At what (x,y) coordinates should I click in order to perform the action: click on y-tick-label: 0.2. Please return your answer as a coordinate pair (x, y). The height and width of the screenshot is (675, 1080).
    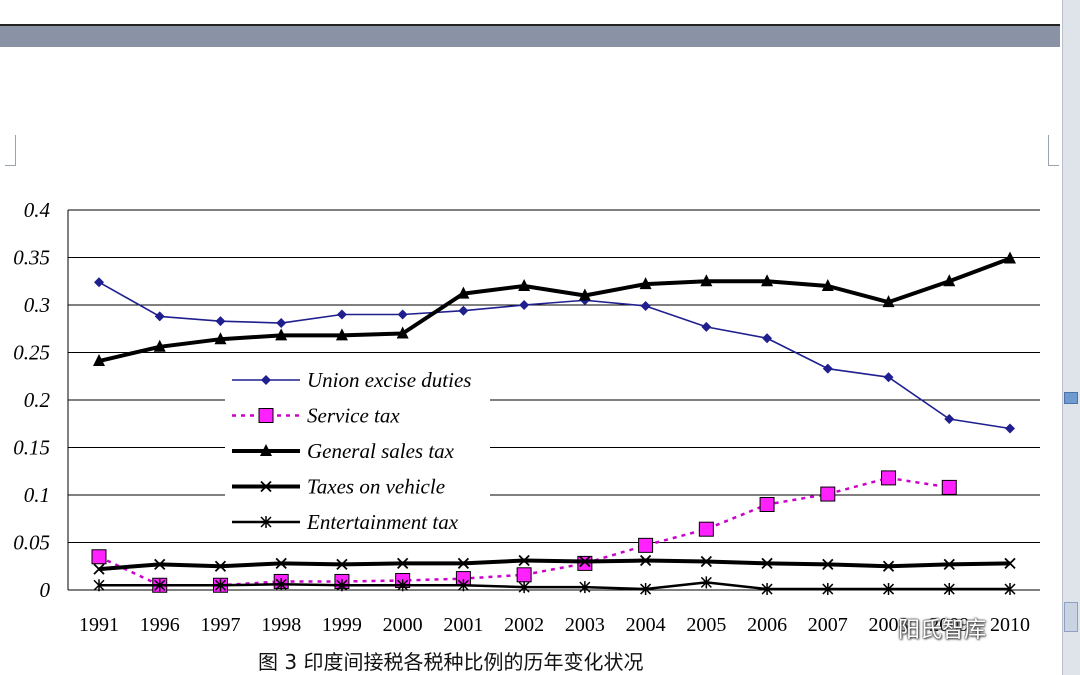
    Looking at the image, I should click on (37, 400).